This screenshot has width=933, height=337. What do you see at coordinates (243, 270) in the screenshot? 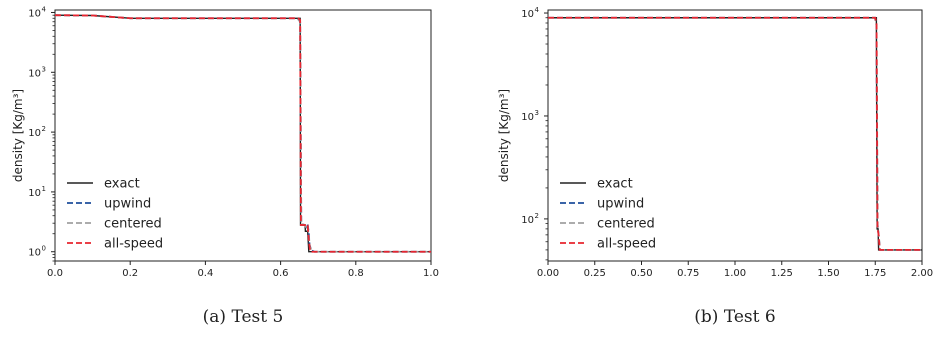
I see `x-axis-ticks: 0.0 0.2 0.4 0.6 0.8 1.0` at bounding box center [243, 270].